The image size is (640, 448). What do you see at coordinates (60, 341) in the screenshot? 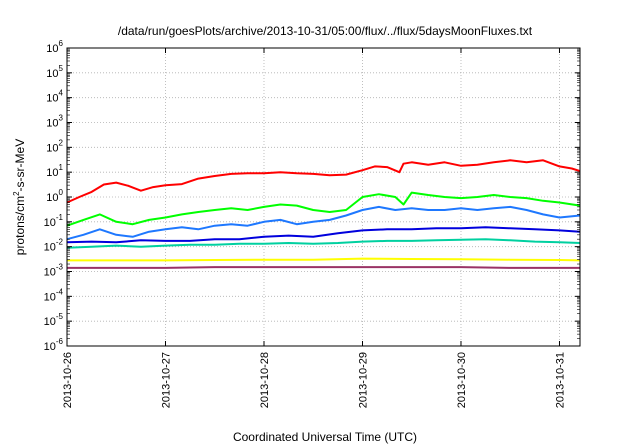
I see `y-tick-exponent: -6` at bounding box center [60, 341].